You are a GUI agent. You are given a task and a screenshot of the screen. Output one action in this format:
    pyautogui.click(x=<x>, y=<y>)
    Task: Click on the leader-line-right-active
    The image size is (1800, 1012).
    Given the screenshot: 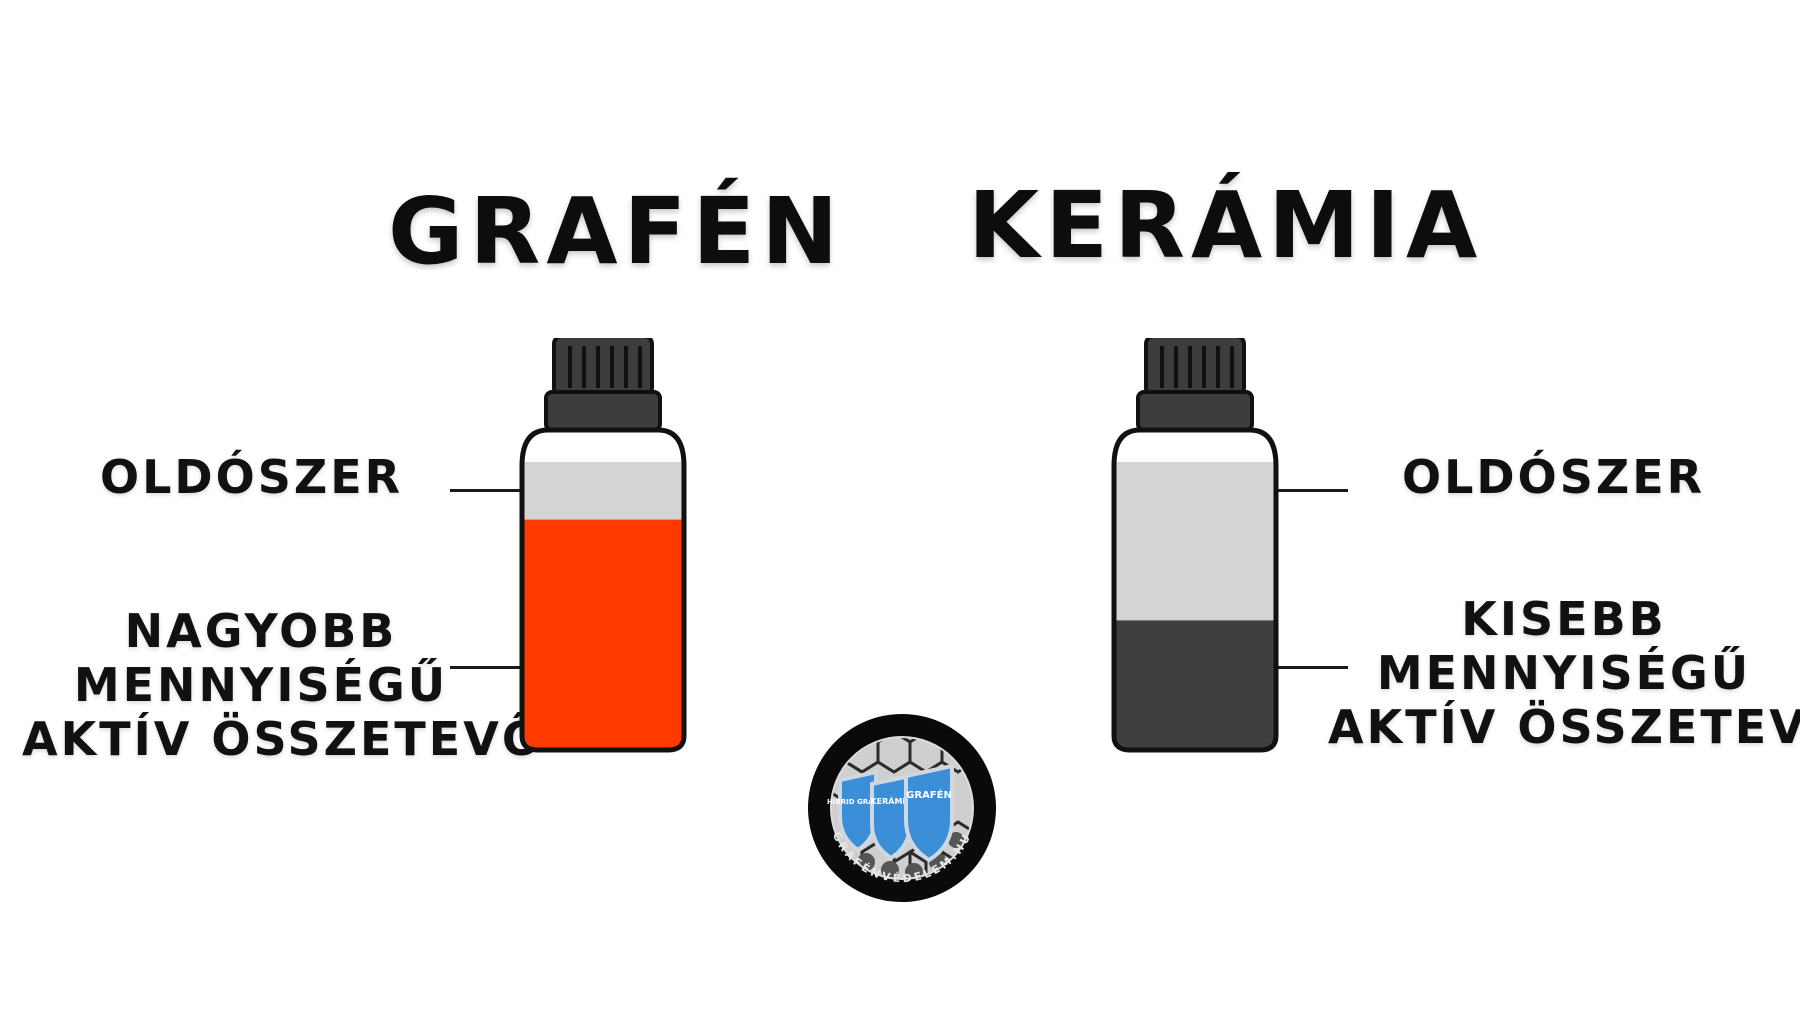 What is the action you would take?
    pyautogui.click(x=1312, y=667)
    